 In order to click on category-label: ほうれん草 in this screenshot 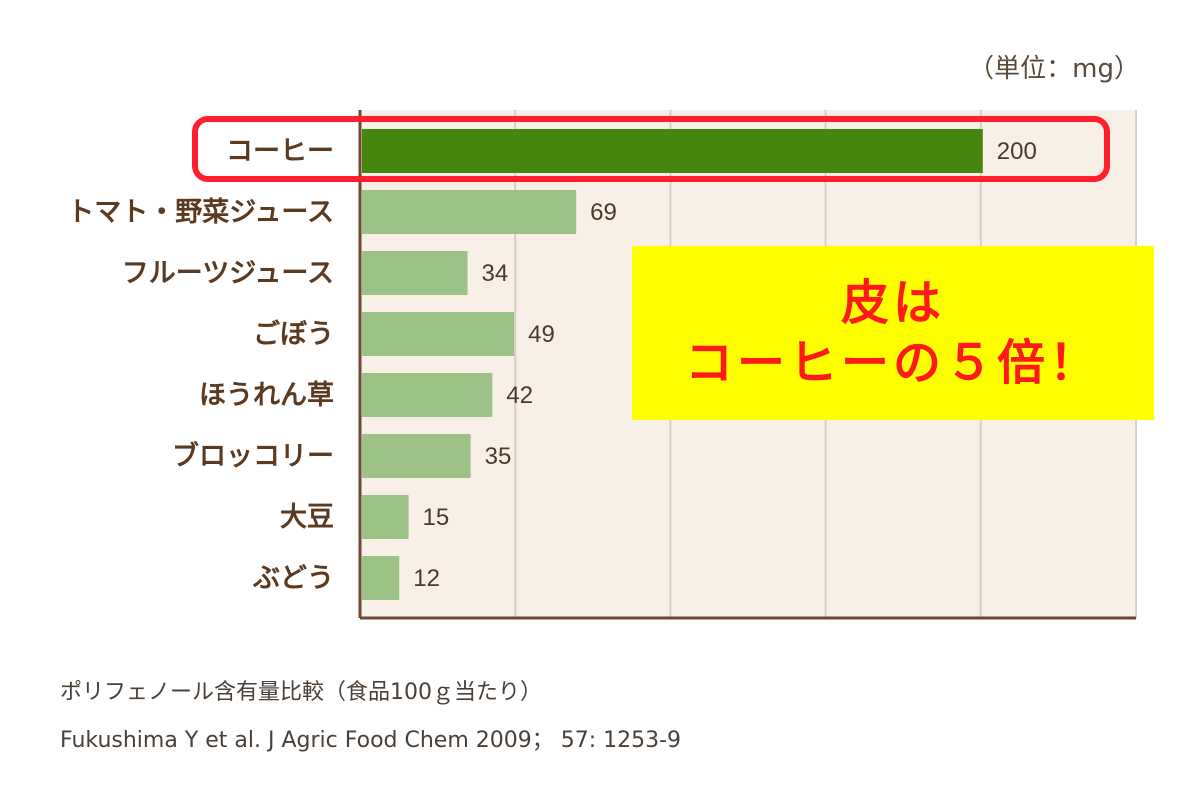, I will do `click(266, 395)`.